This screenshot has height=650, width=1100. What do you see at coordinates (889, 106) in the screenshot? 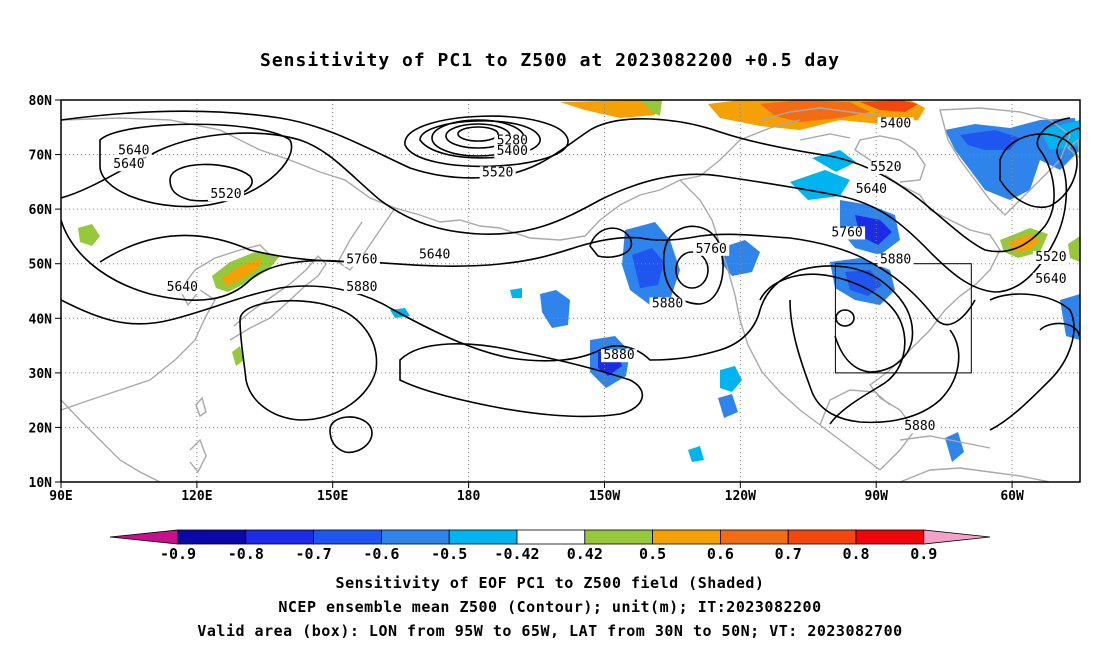
I see `positive-patch-arctic-canada-red` at bounding box center [889, 106].